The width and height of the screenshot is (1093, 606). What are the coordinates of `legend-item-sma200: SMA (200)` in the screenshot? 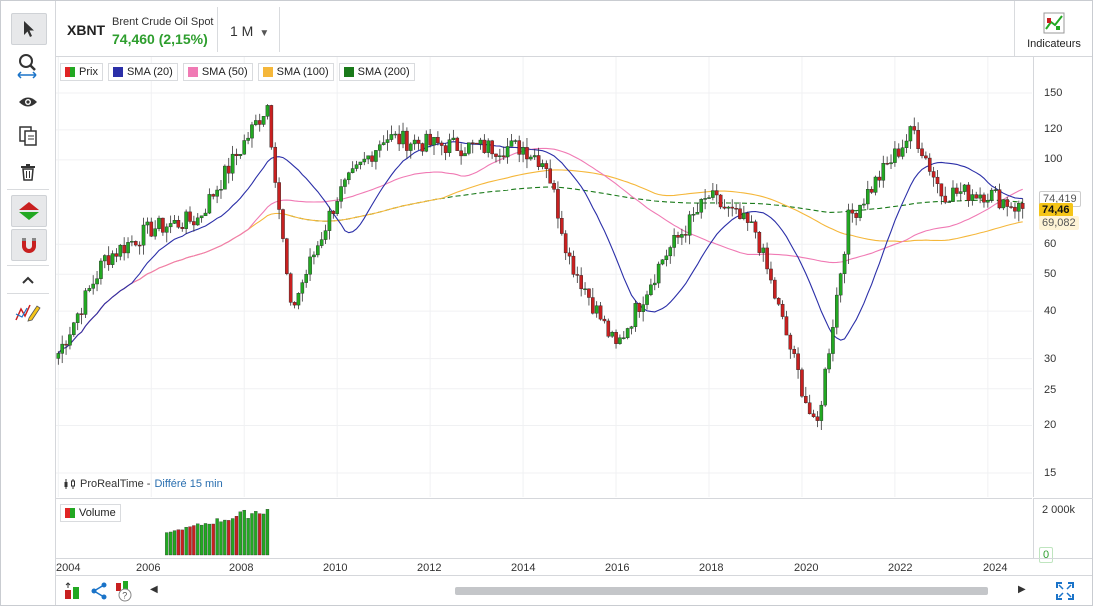 It's located at (376, 72).